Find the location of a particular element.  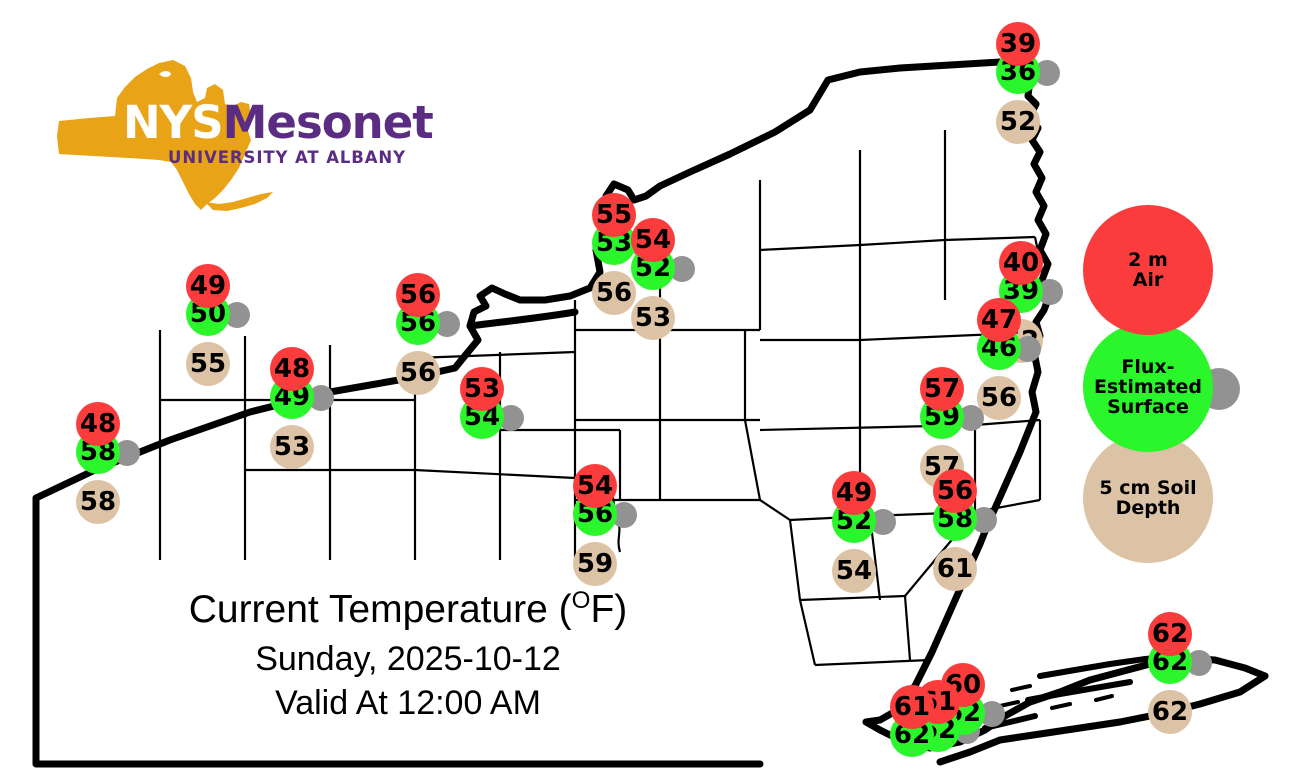

station-soil-value: 61 is located at coordinates (955, 569).